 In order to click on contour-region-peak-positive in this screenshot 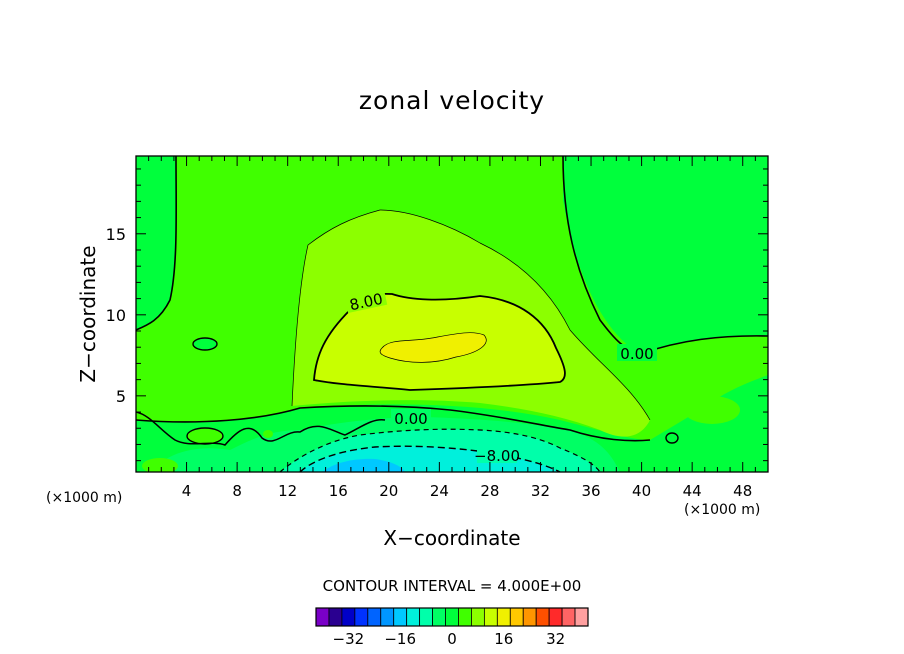, I will do `click(433, 347)`.